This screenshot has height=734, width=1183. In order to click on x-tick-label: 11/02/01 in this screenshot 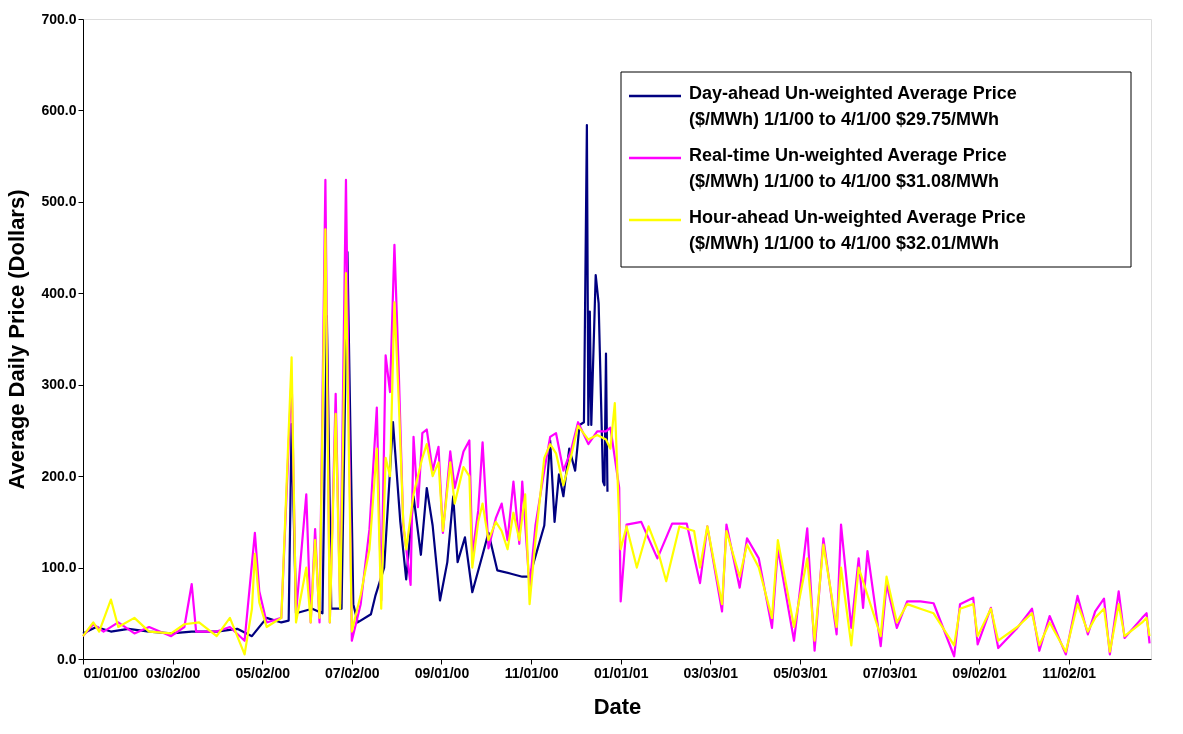, I will do `click(1069, 672)`.